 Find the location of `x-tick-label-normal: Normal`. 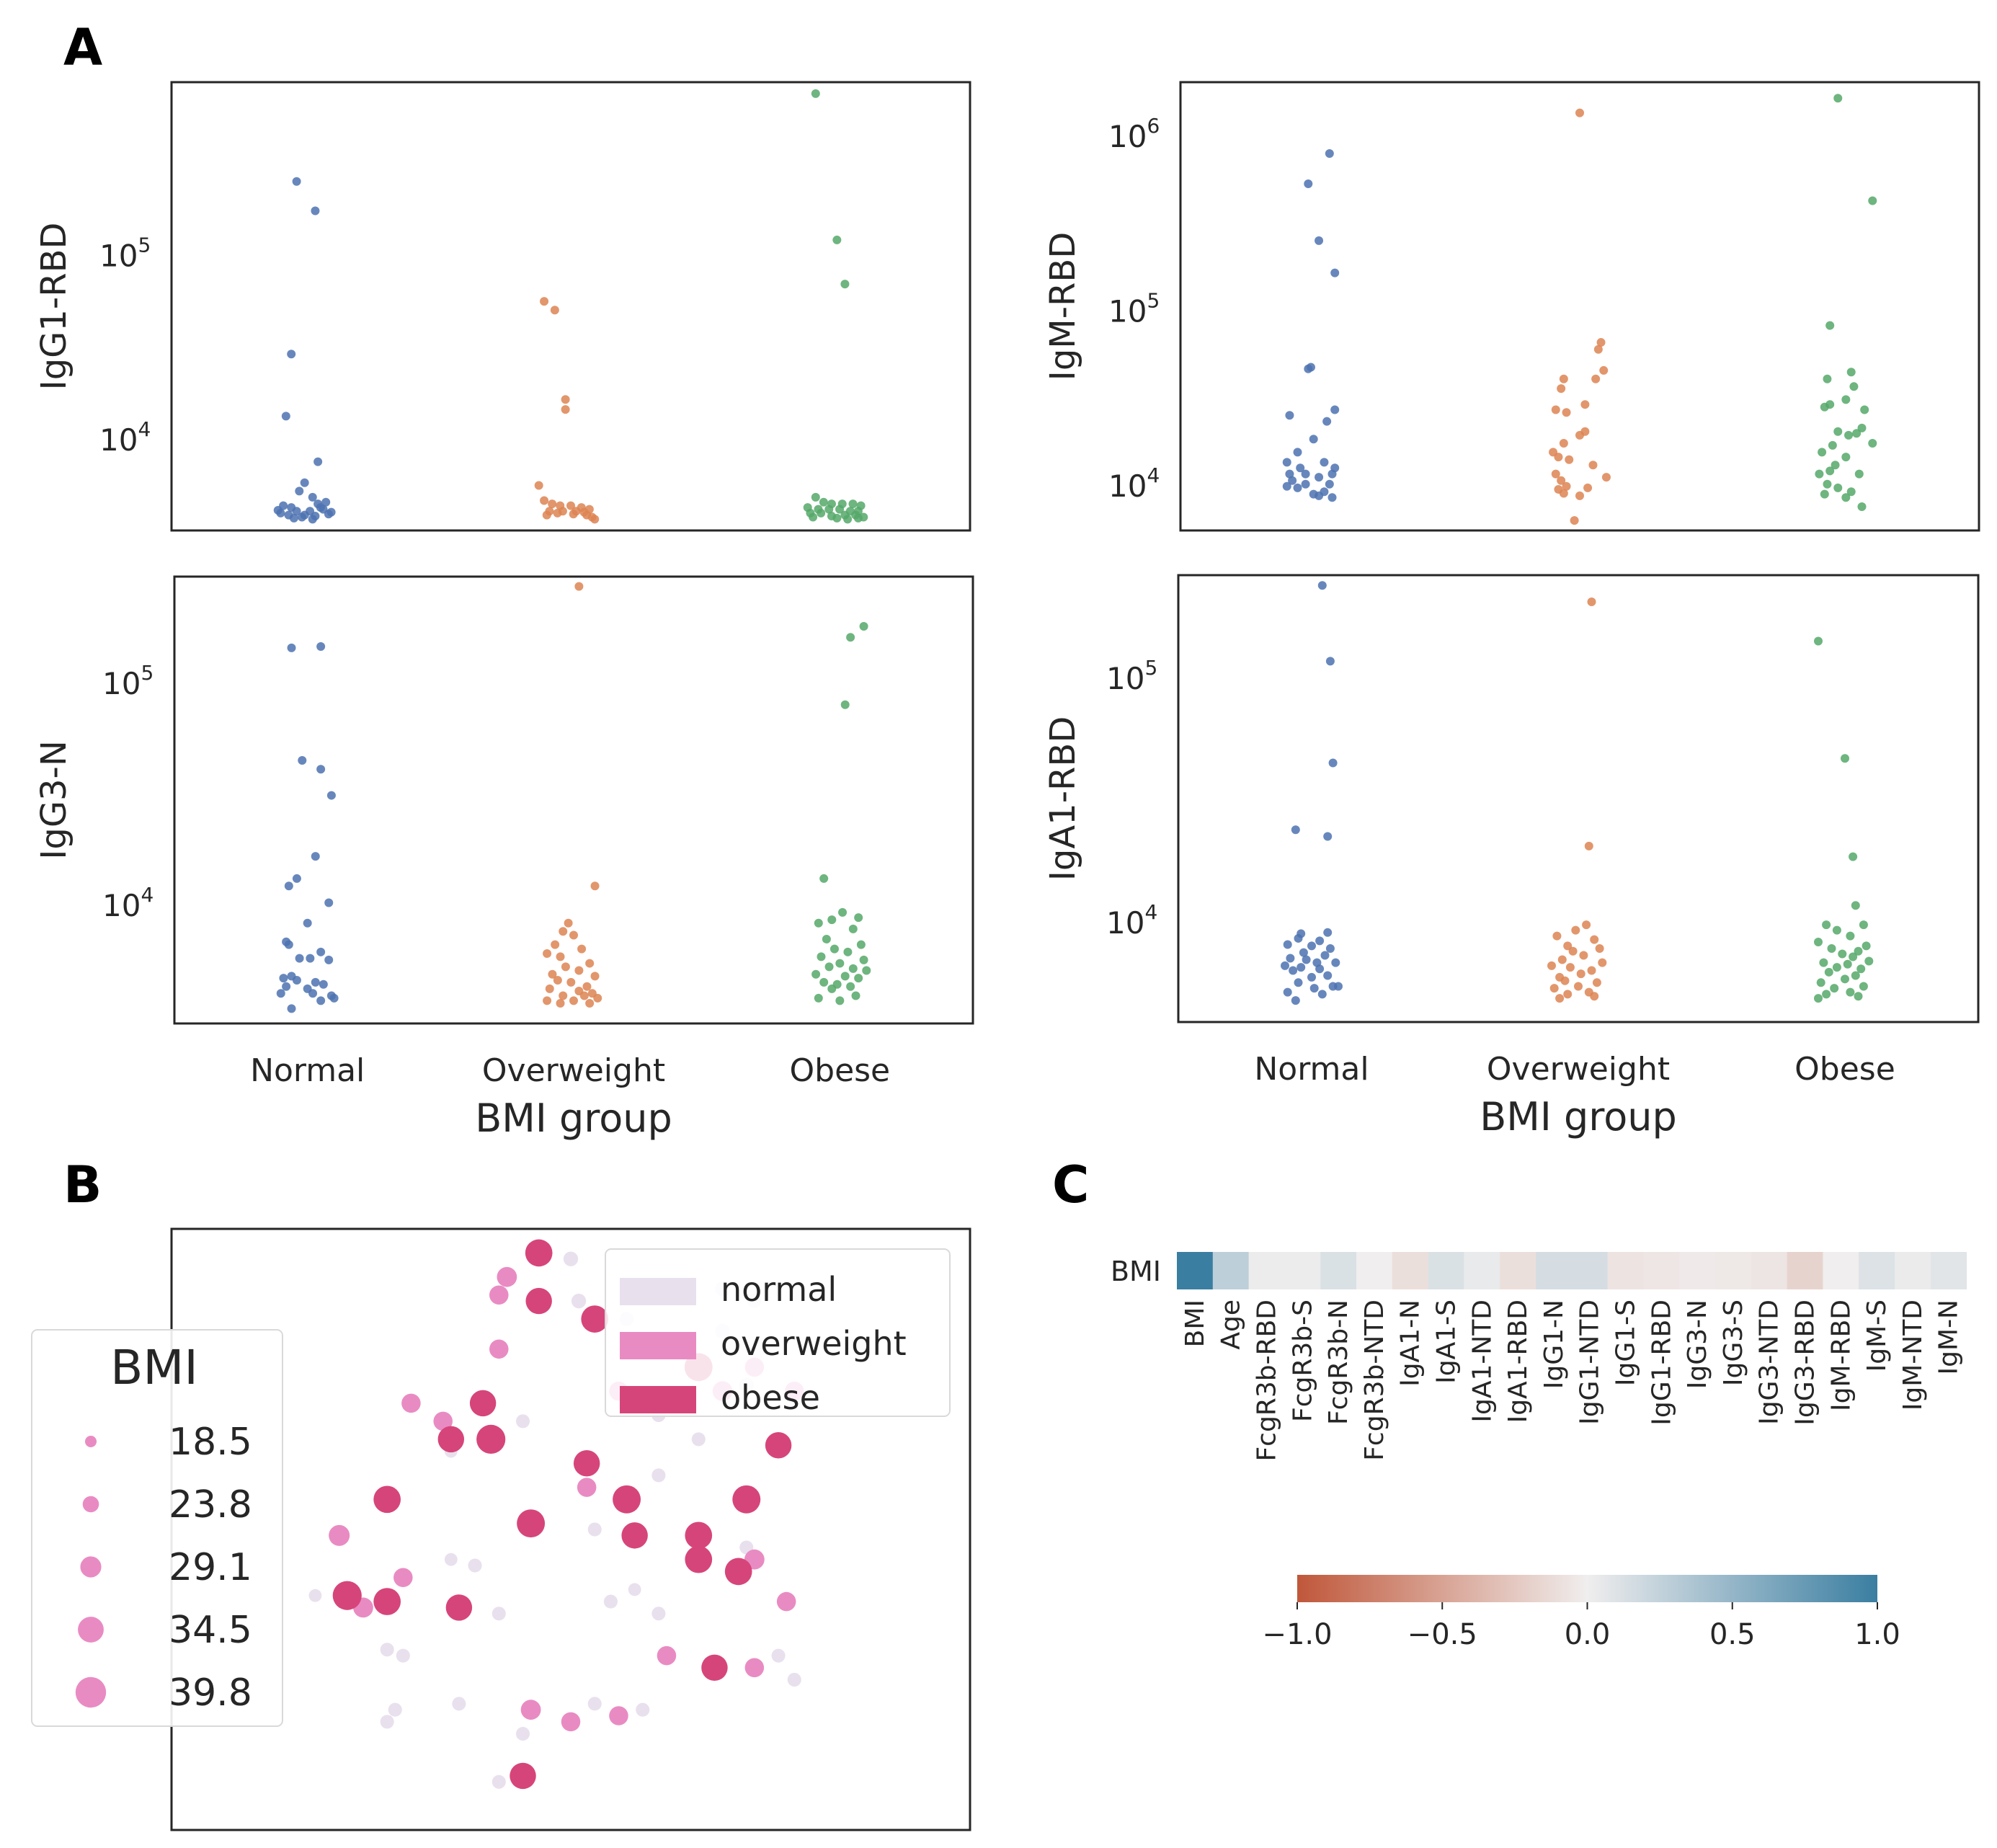

x-tick-label-normal: Normal is located at coordinates (1311, 1069).